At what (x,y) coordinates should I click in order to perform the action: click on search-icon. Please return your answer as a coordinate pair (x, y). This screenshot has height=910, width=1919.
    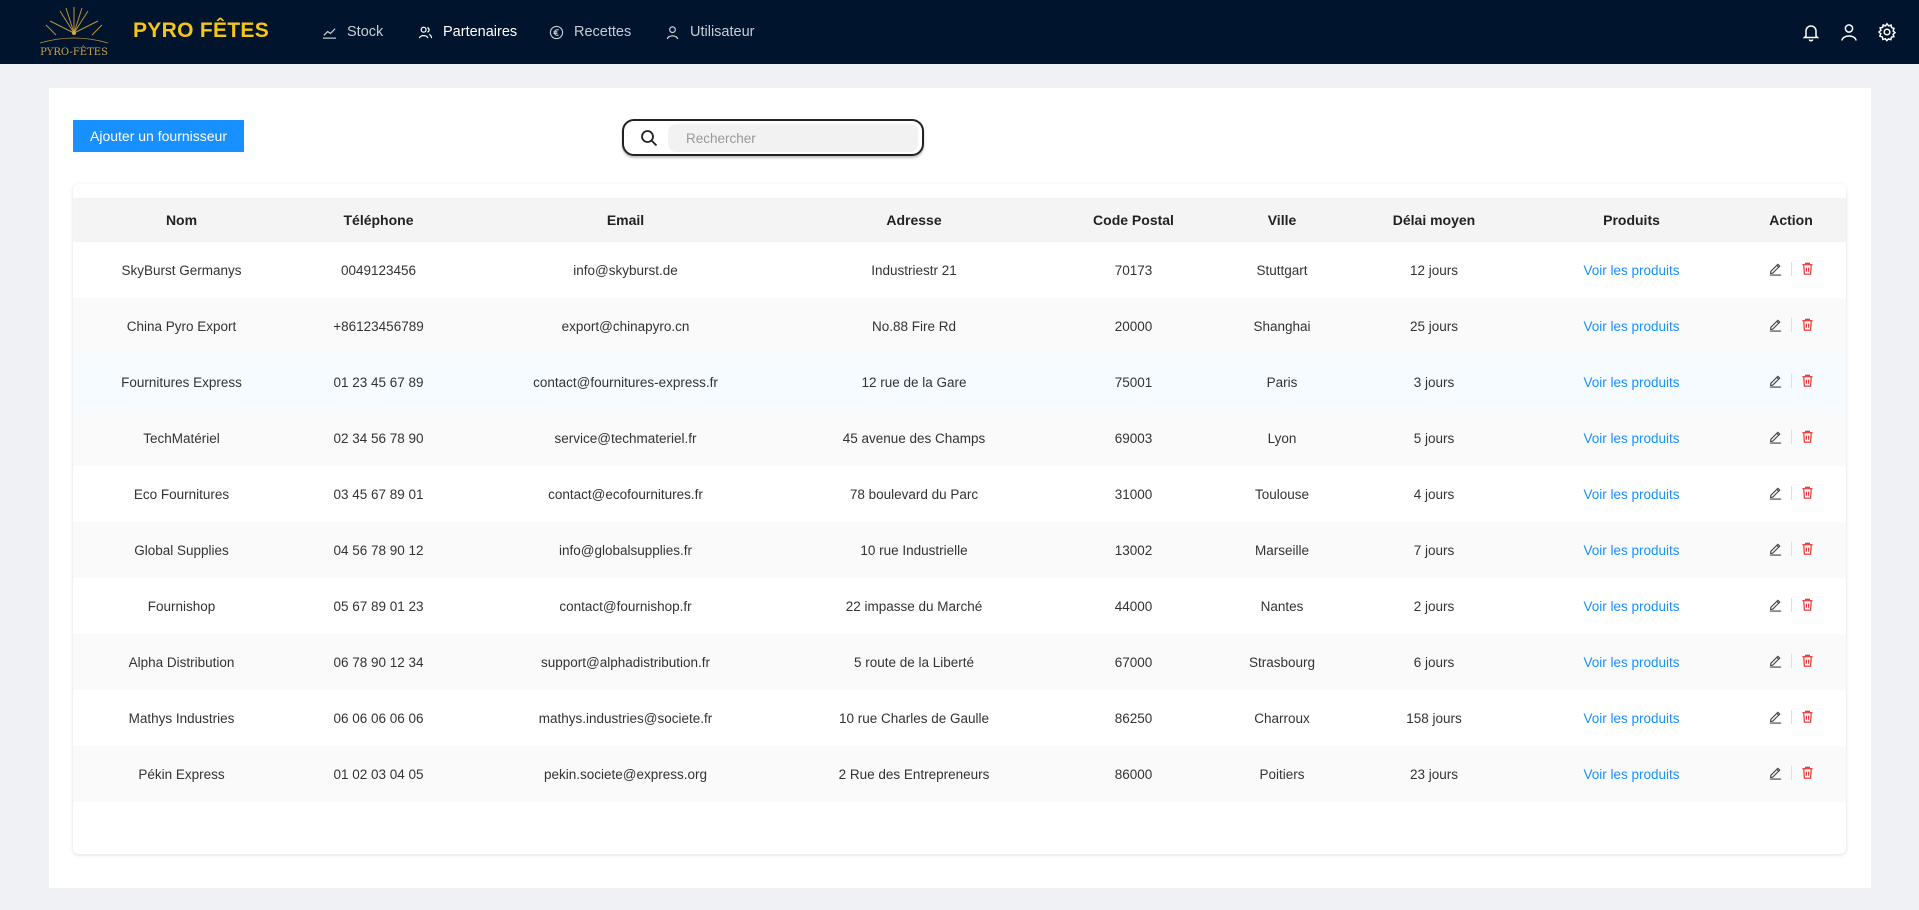
    Looking at the image, I should click on (649, 138).